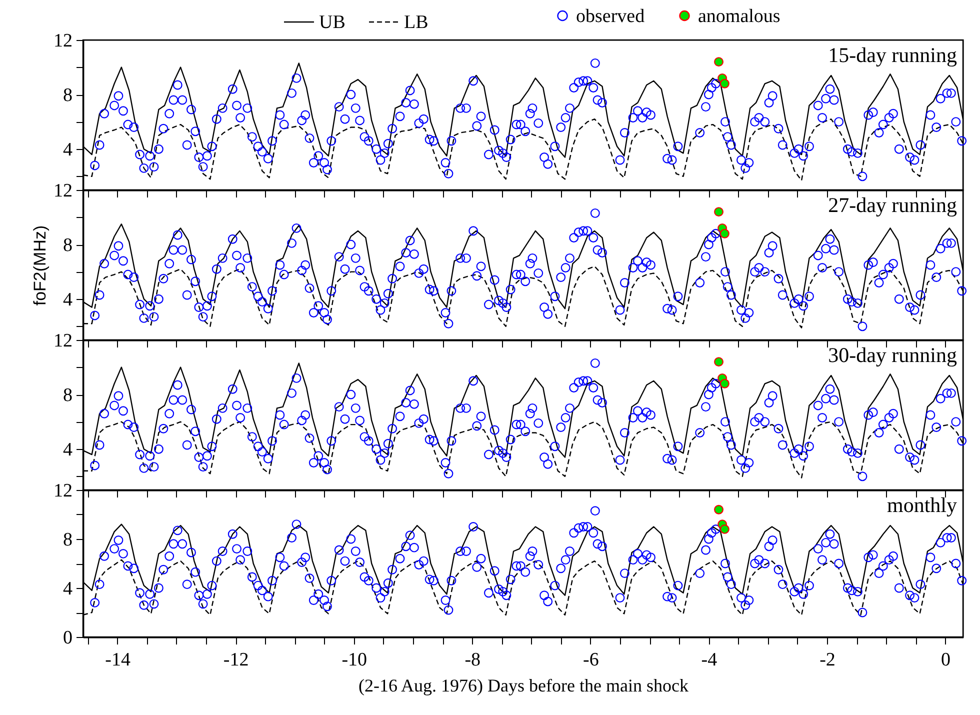 Image resolution: width=980 pixels, height=715 pixels. Describe the element at coordinates (591, 660) in the screenshot. I see `x-tick-label: -6` at that location.